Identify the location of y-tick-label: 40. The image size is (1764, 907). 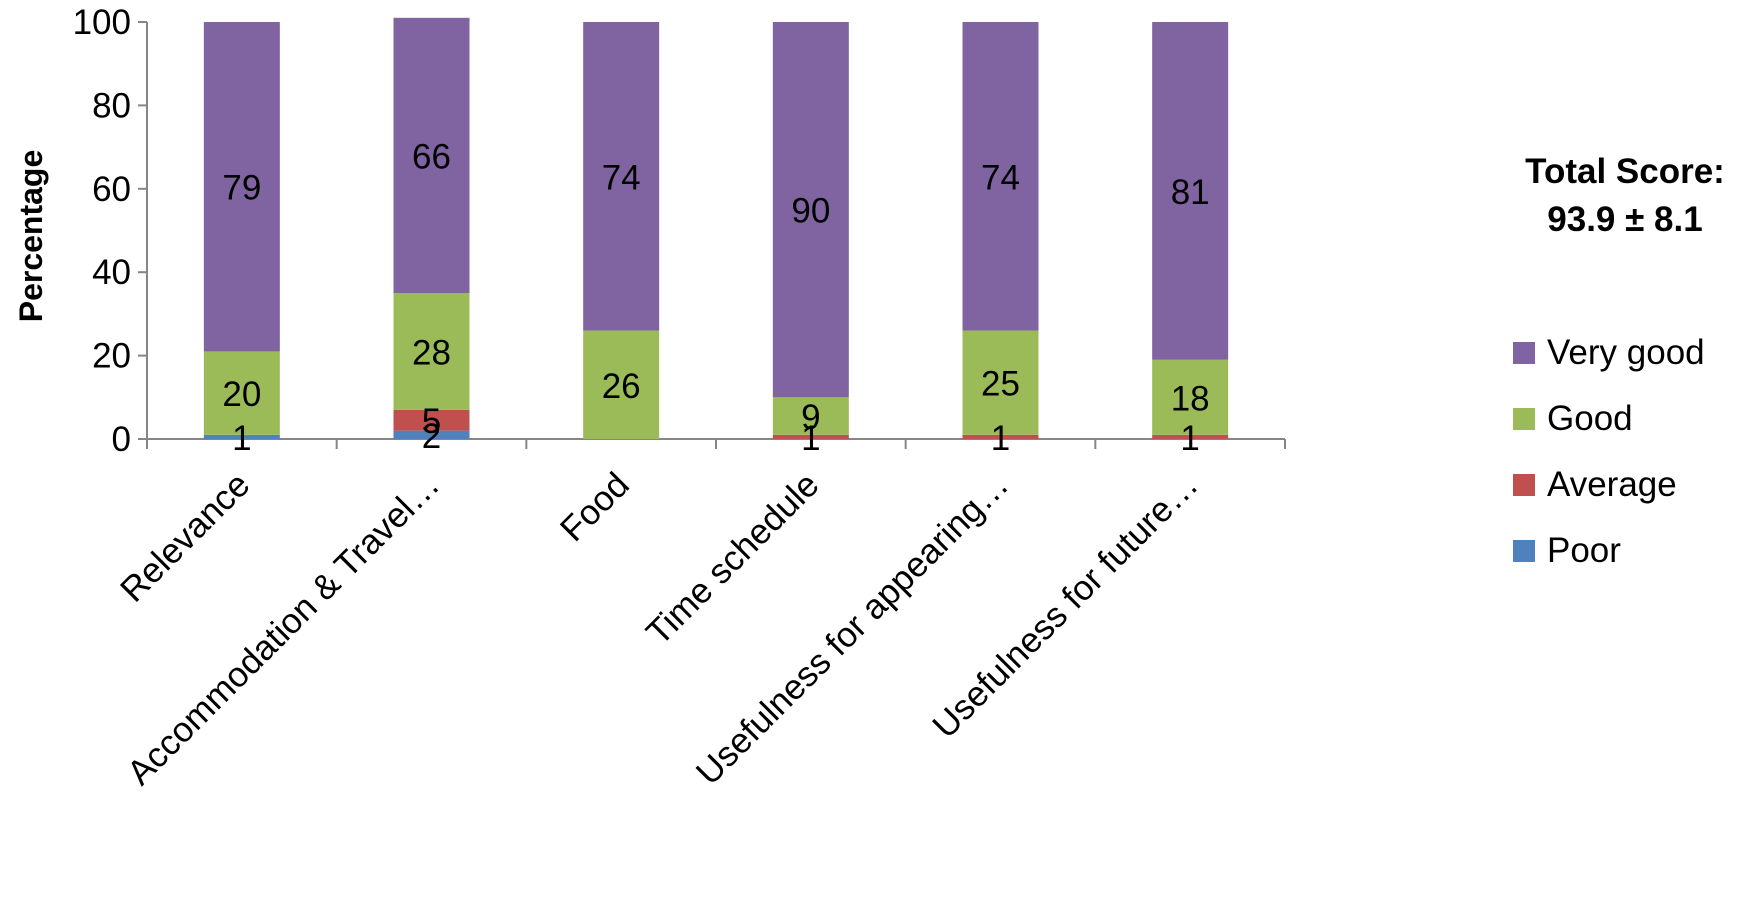
(111, 272).